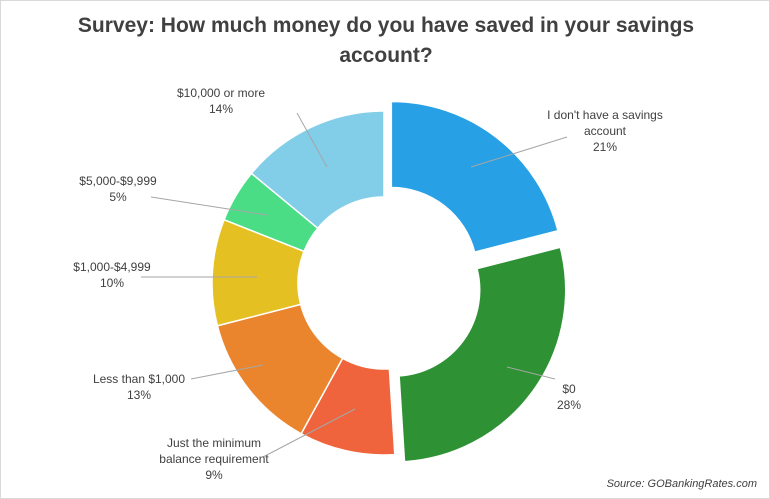 Image resolution: width=770 pixels, height=499 pixels. Describe the element at coordinates (112, 275) in the screenshot. I see `slice-label-4: $1,000-$4,999 10%` at that location.